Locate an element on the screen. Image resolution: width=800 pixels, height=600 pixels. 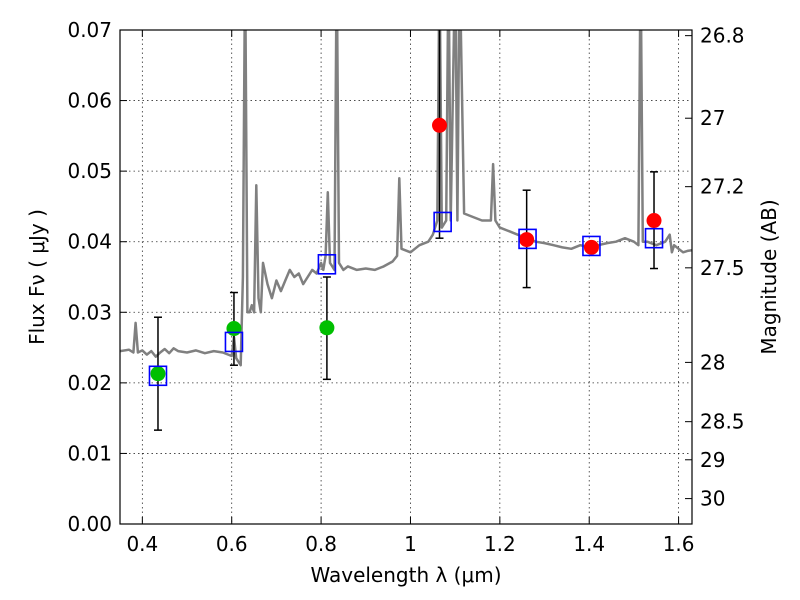
x-axis-label: Wavelength λ (μm) is located at coordinates (405, 575).